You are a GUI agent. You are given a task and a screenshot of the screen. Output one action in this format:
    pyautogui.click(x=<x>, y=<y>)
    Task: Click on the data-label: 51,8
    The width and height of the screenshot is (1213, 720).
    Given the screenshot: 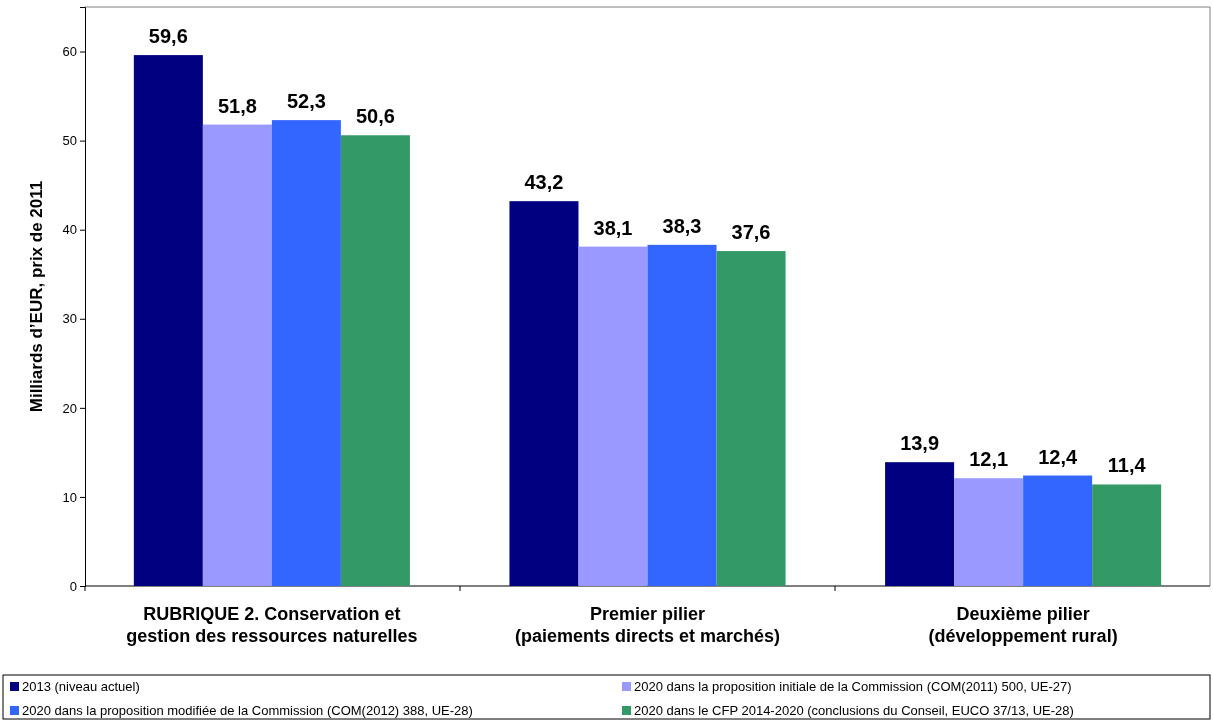 What is the action you would take?
    pyautogui.click(x=237, y=105)
    